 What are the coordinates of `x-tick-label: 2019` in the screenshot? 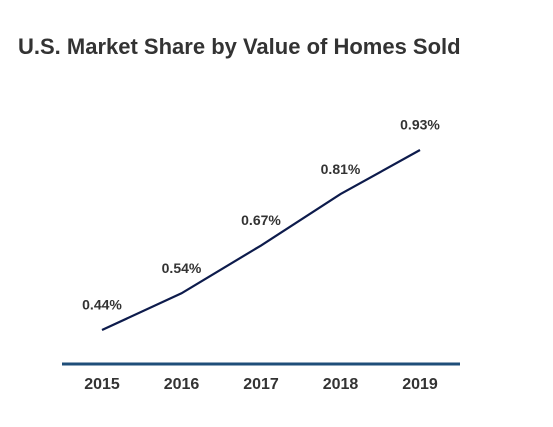 It's located at (420, 384).